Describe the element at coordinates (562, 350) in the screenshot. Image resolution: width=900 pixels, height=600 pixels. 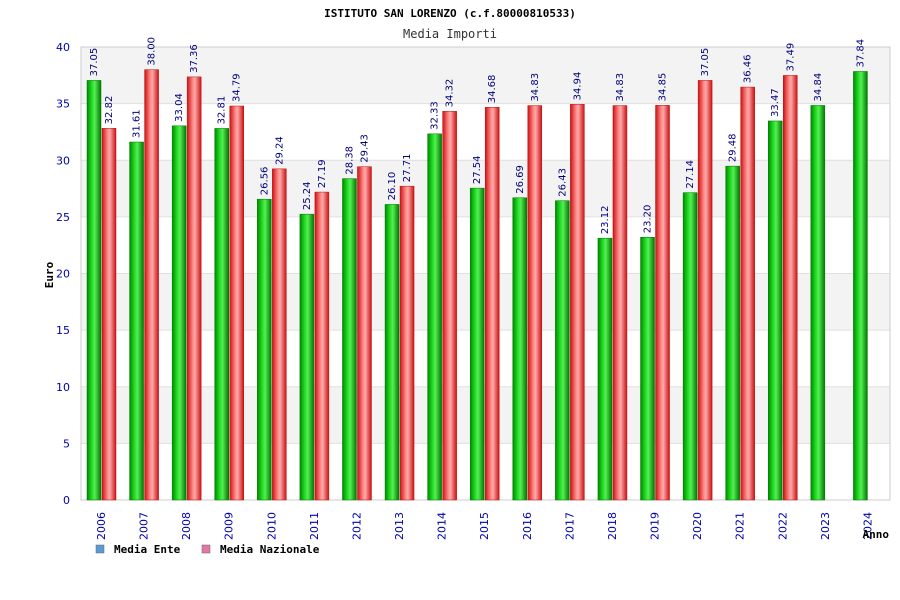
I see `bar-media-ente-2017` at that location.